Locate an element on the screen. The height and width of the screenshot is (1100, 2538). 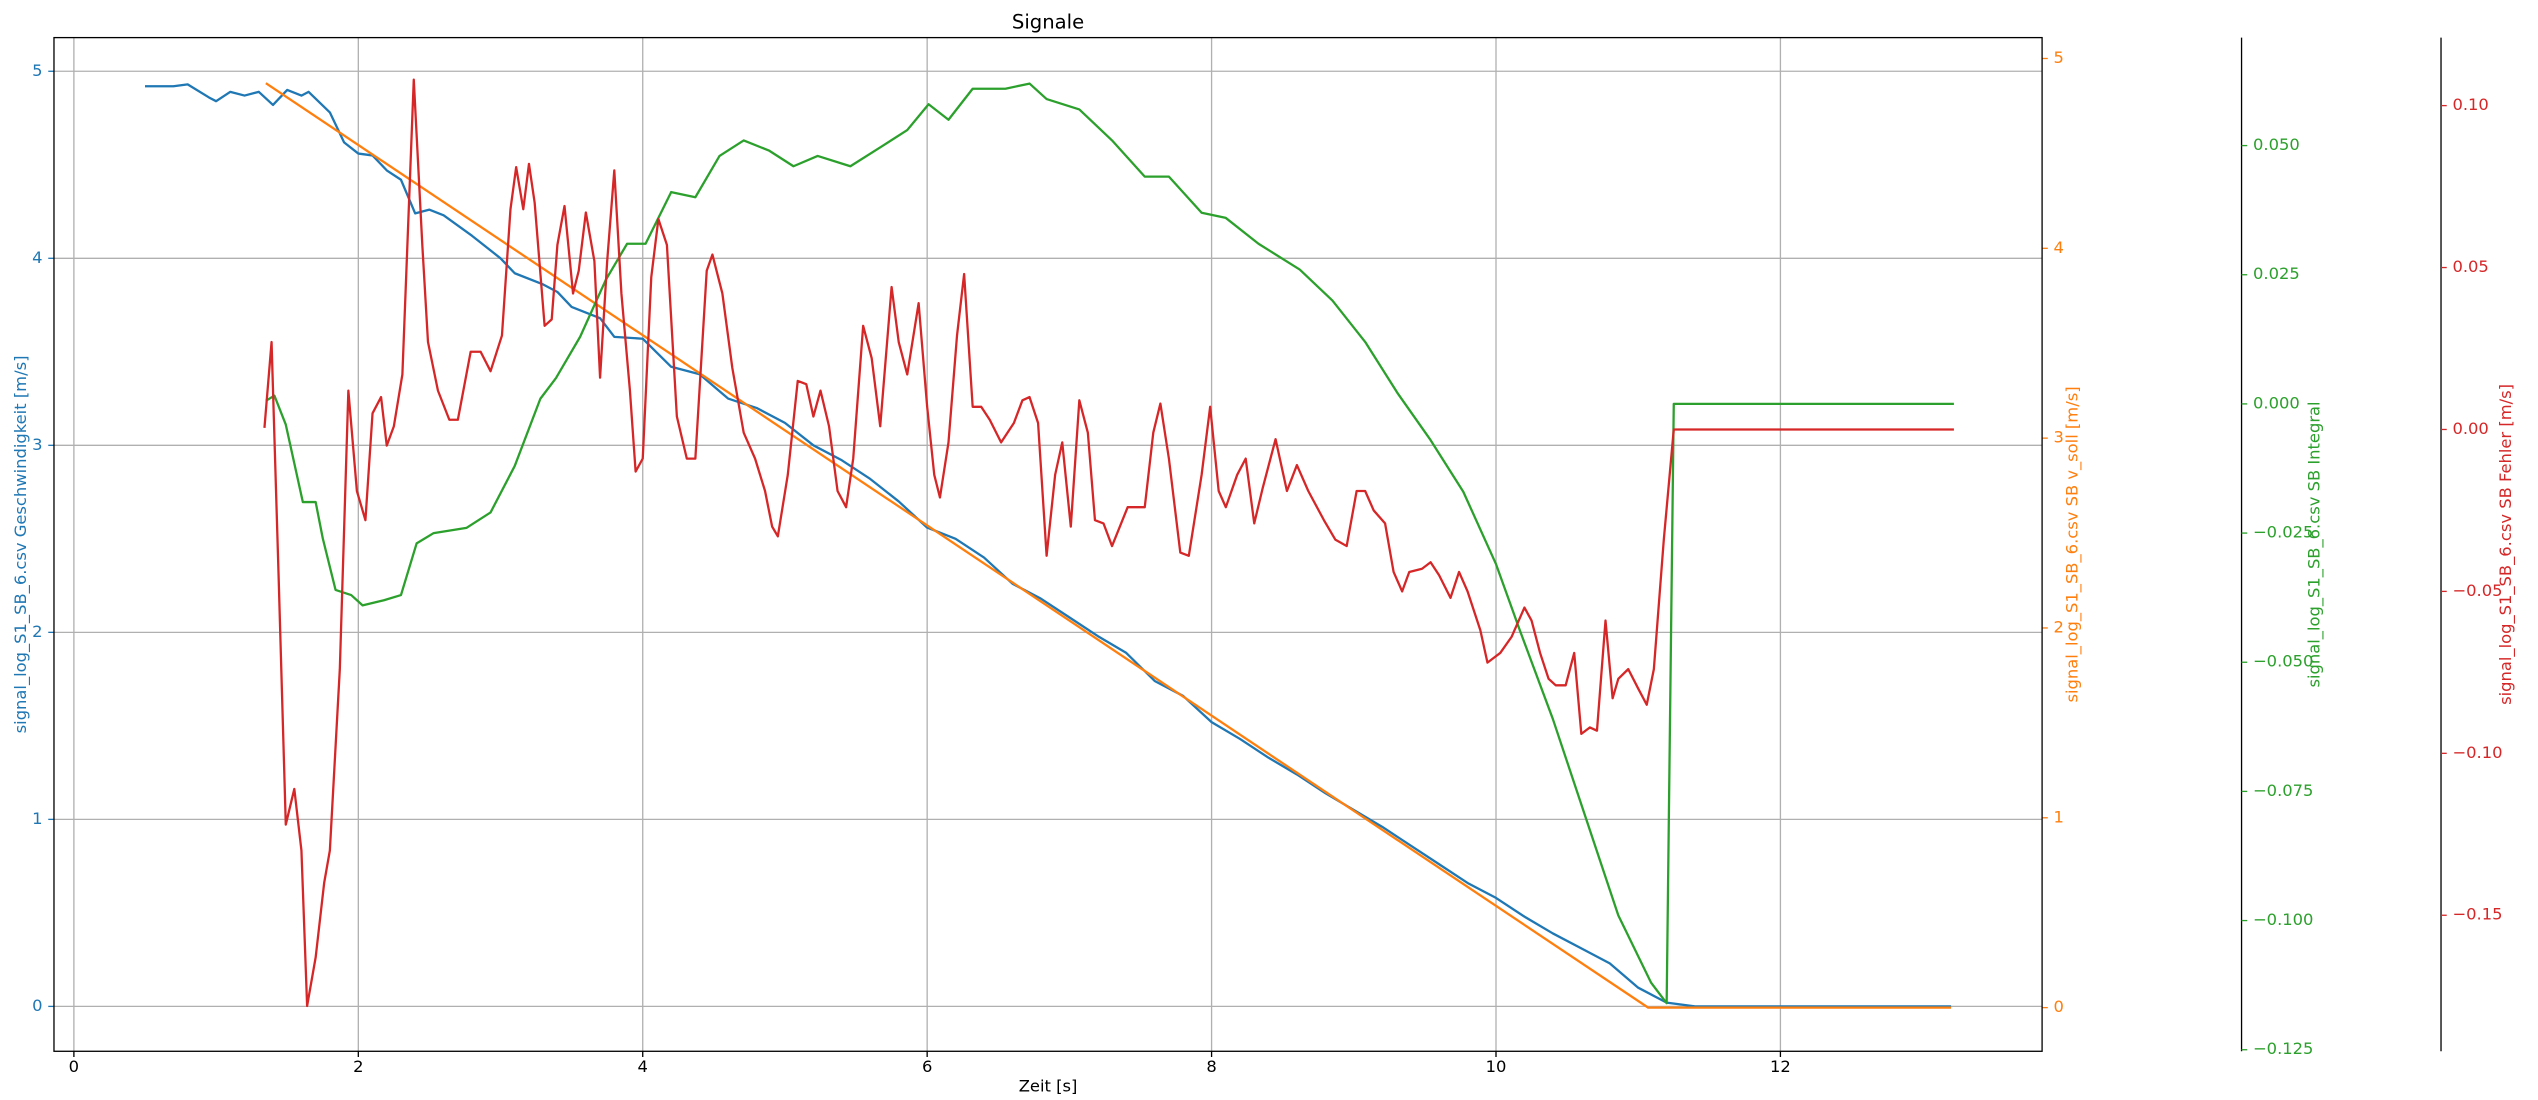
y2-tick-label: 0 is located at coordinates (2059, 1006).